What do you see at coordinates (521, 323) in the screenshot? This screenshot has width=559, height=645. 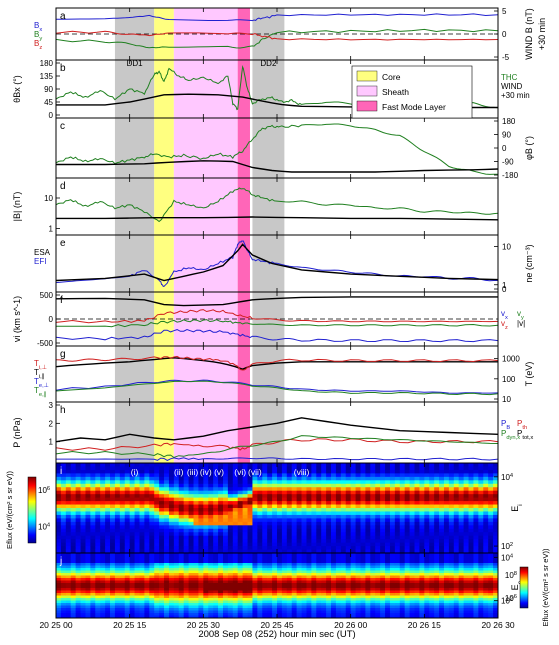 I see `panel-f-rlabel-3: |v|` at bounding box center [521, 323].